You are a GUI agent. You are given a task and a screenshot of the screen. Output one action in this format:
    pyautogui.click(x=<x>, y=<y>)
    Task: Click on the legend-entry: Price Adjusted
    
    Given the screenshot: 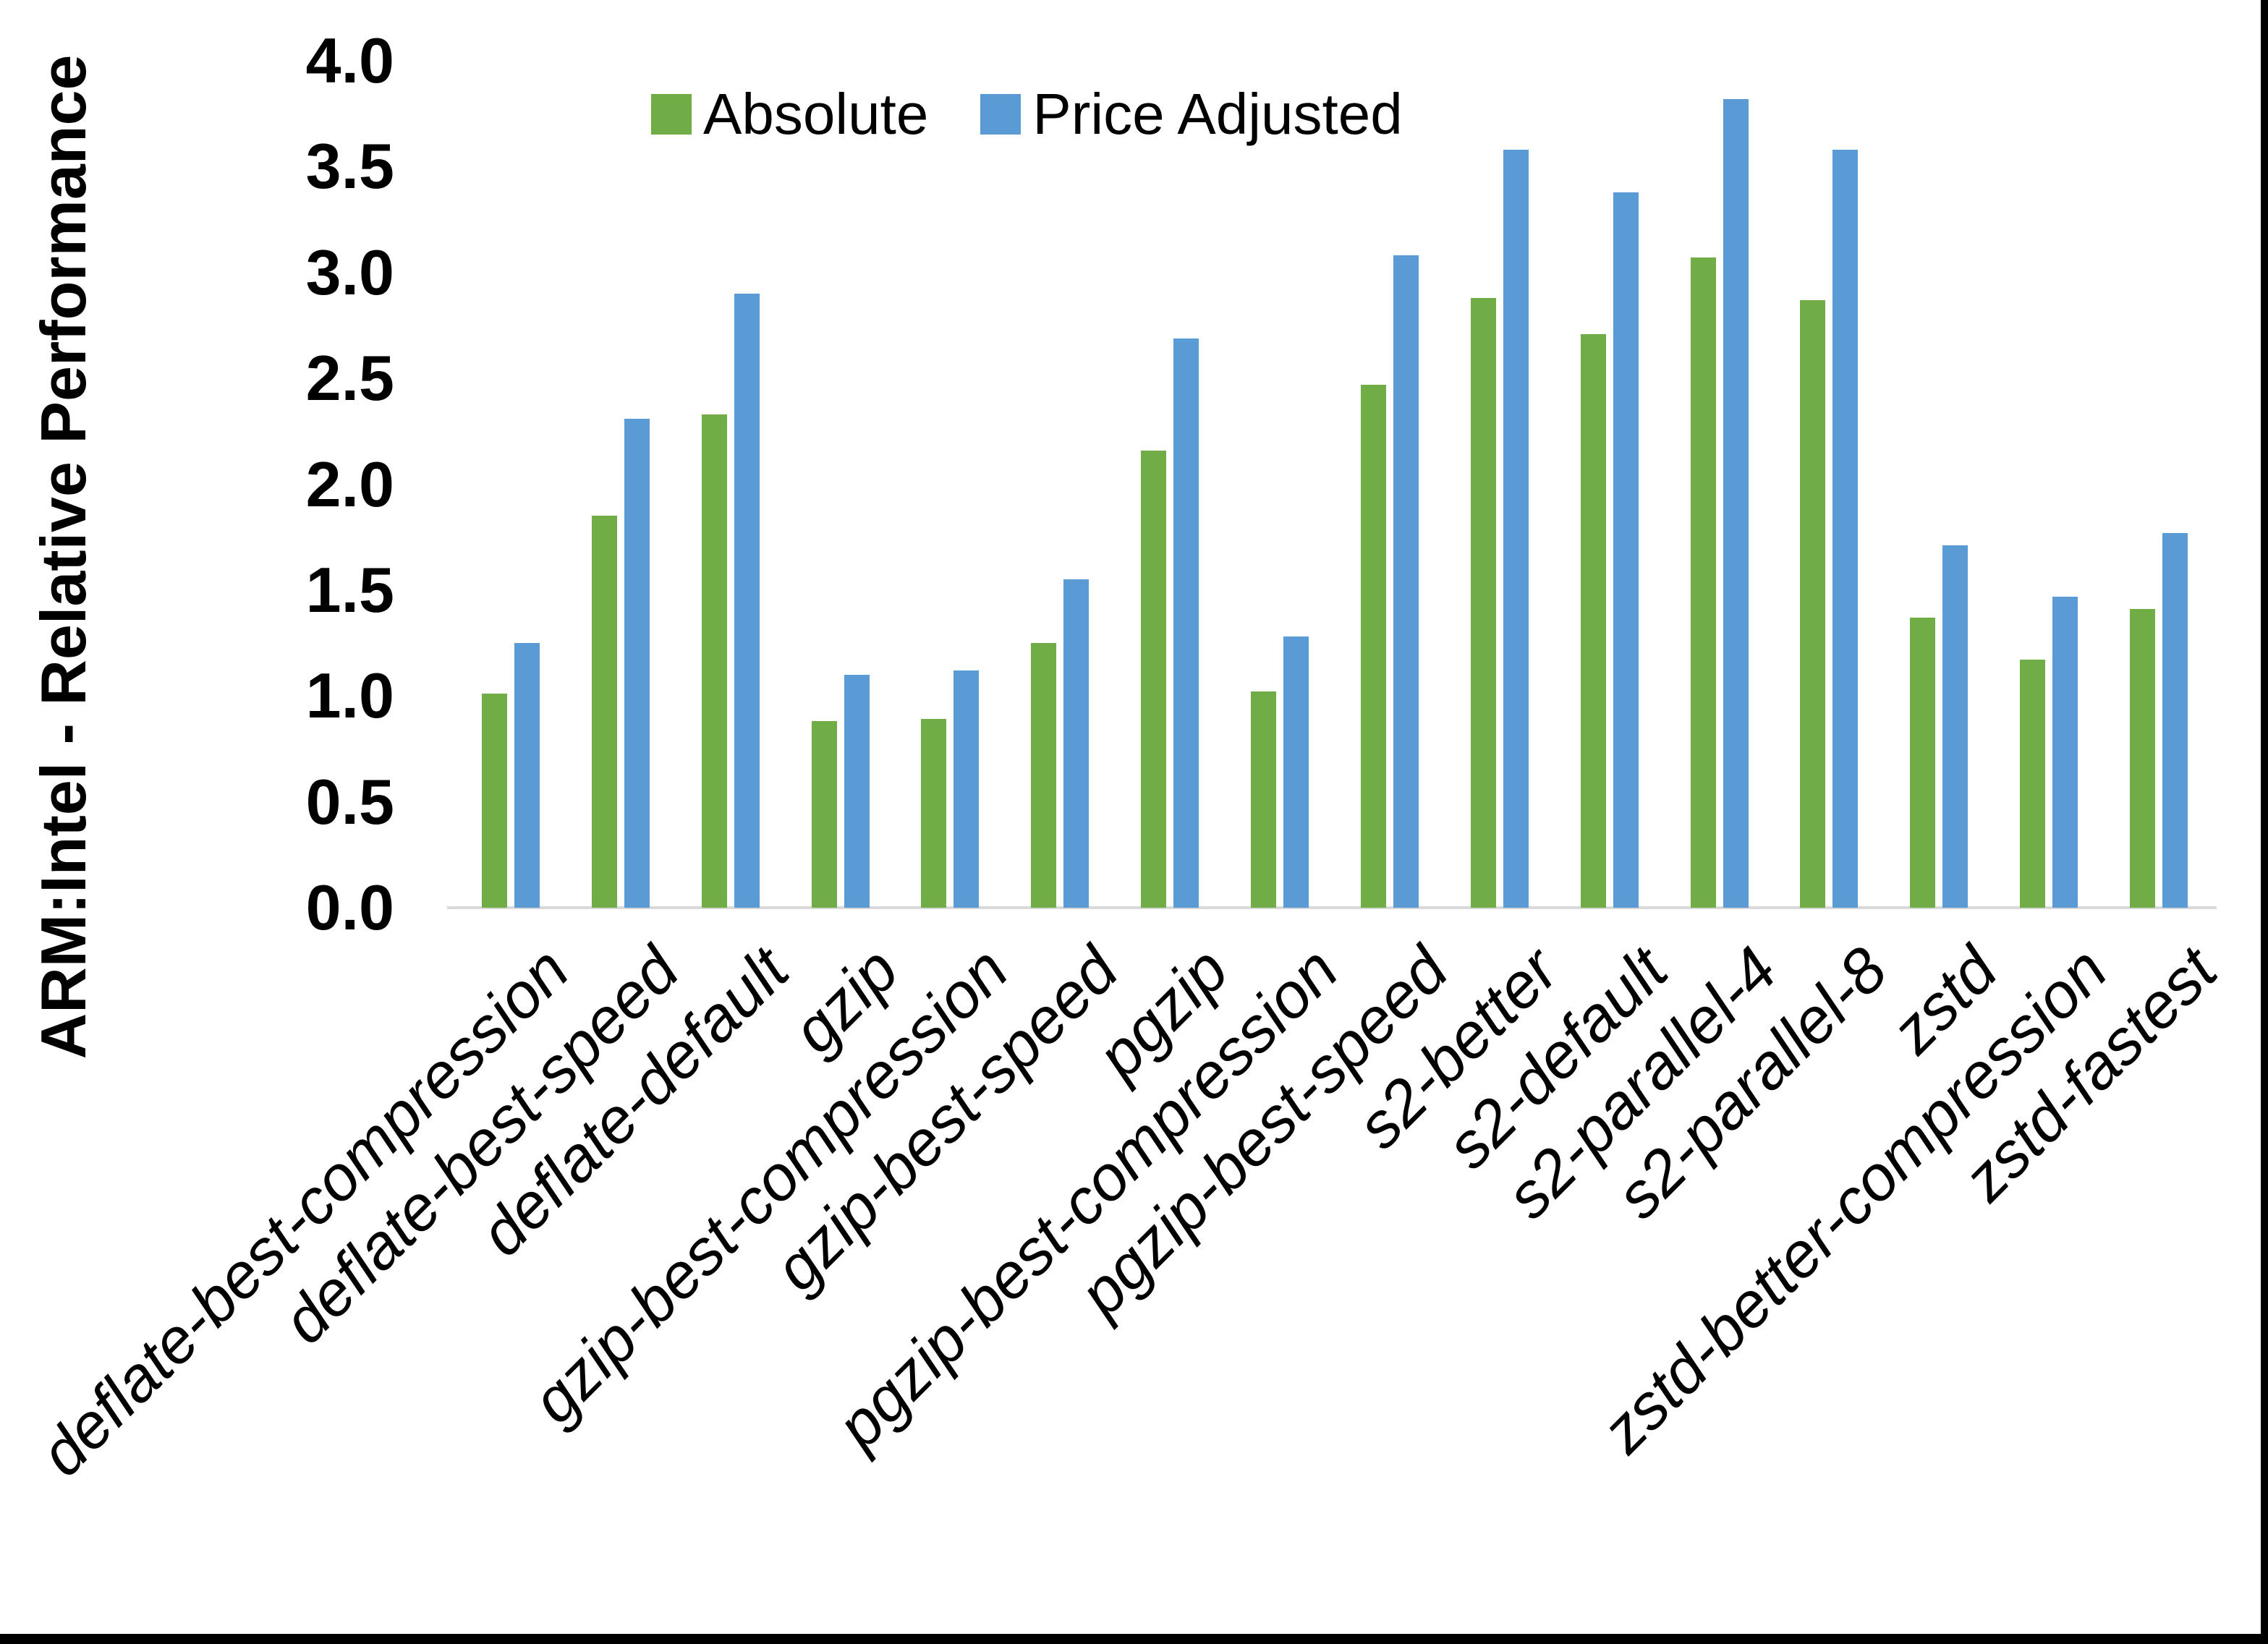 What is the action you would take?
    pyautogui.click(x=1191, y=114)
    